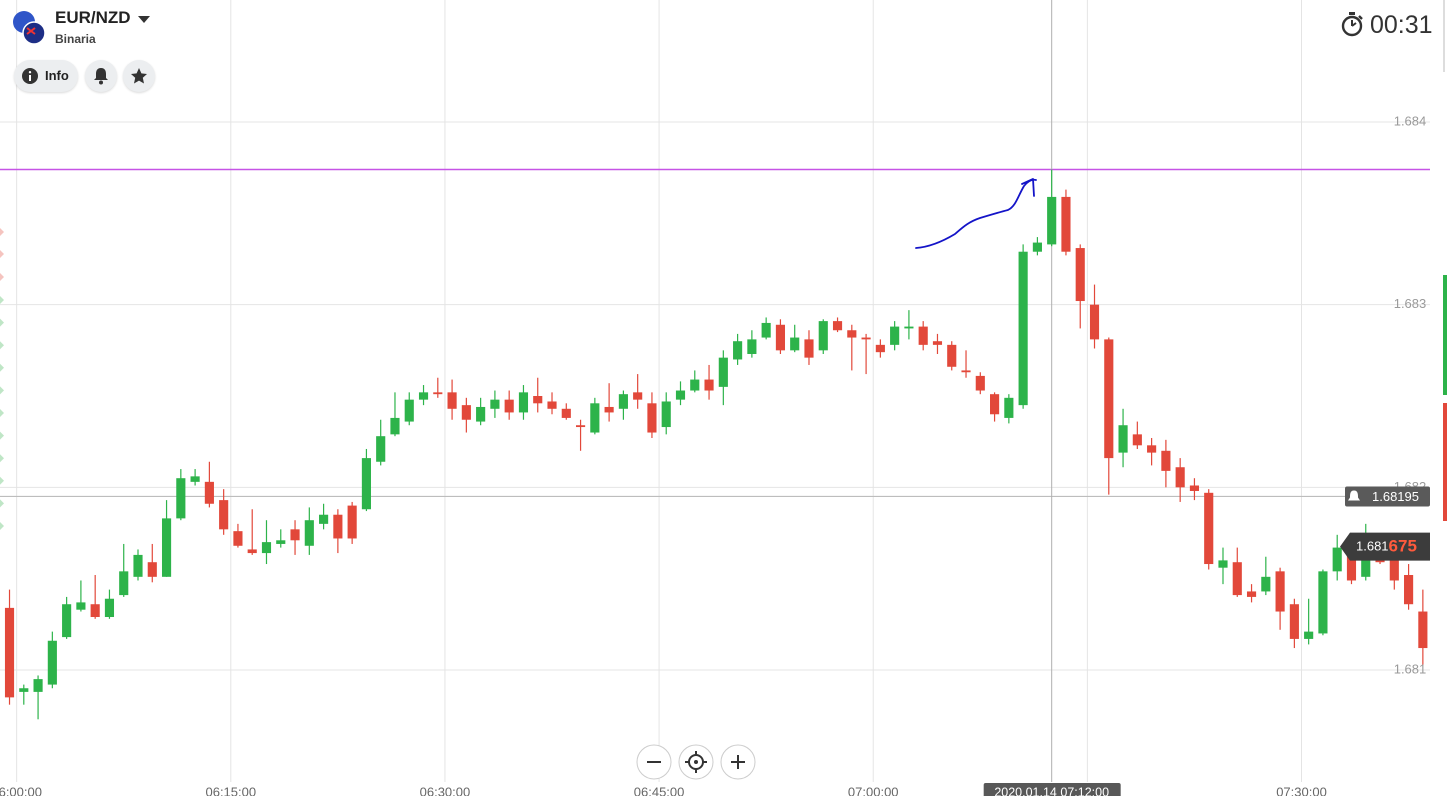 The width and height of the screenshot is (1447, 796). I want to click on buy-volume-bar, so click(1445, 335).